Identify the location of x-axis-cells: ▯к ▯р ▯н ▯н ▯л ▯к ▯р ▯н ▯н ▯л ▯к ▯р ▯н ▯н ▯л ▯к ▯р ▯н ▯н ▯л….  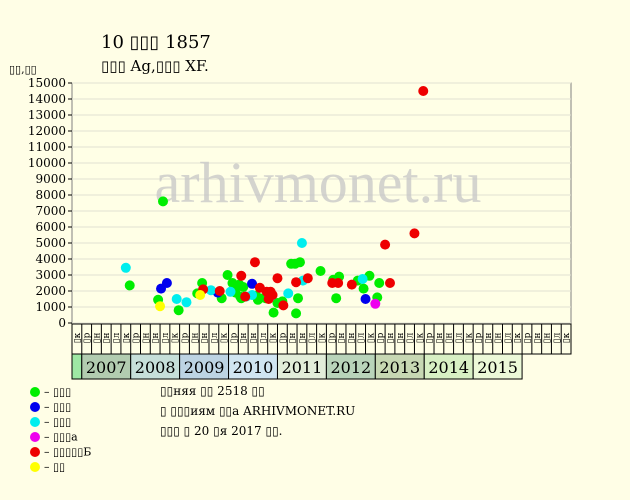
(321, 339).